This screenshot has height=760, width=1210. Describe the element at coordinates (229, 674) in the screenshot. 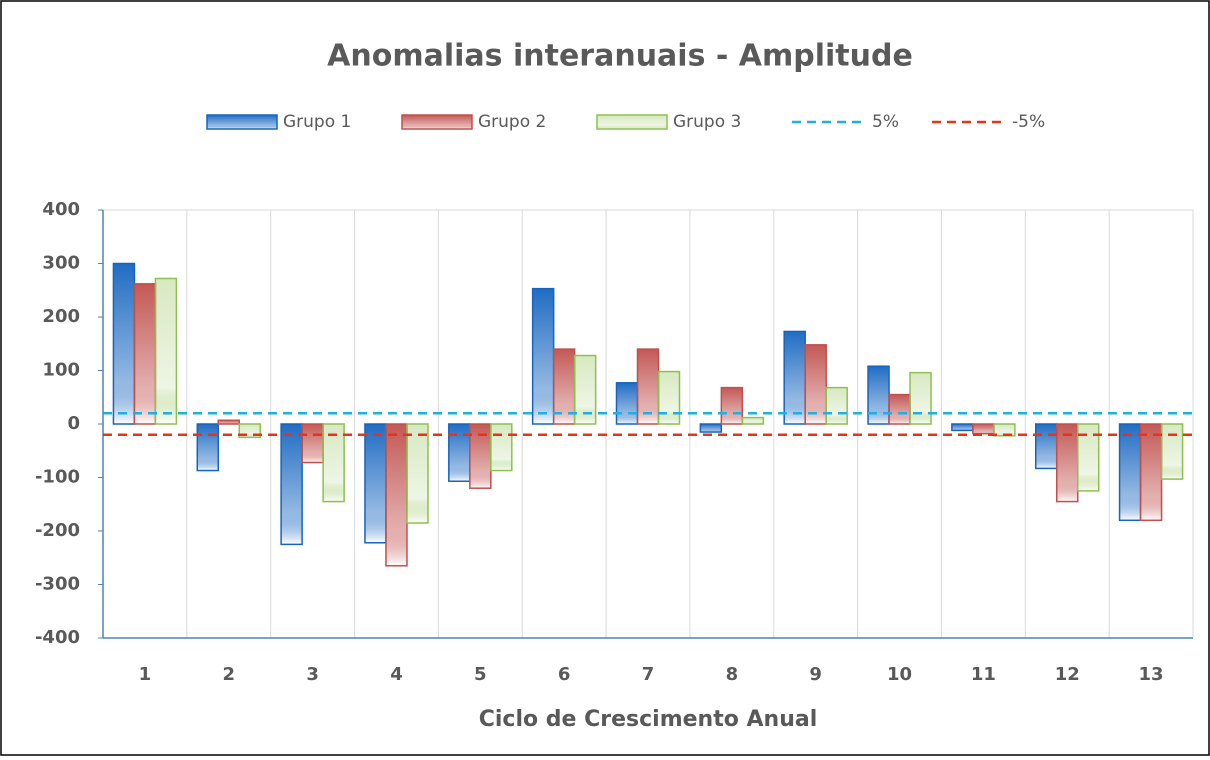

I see `x-tick-label: 2` at that location.